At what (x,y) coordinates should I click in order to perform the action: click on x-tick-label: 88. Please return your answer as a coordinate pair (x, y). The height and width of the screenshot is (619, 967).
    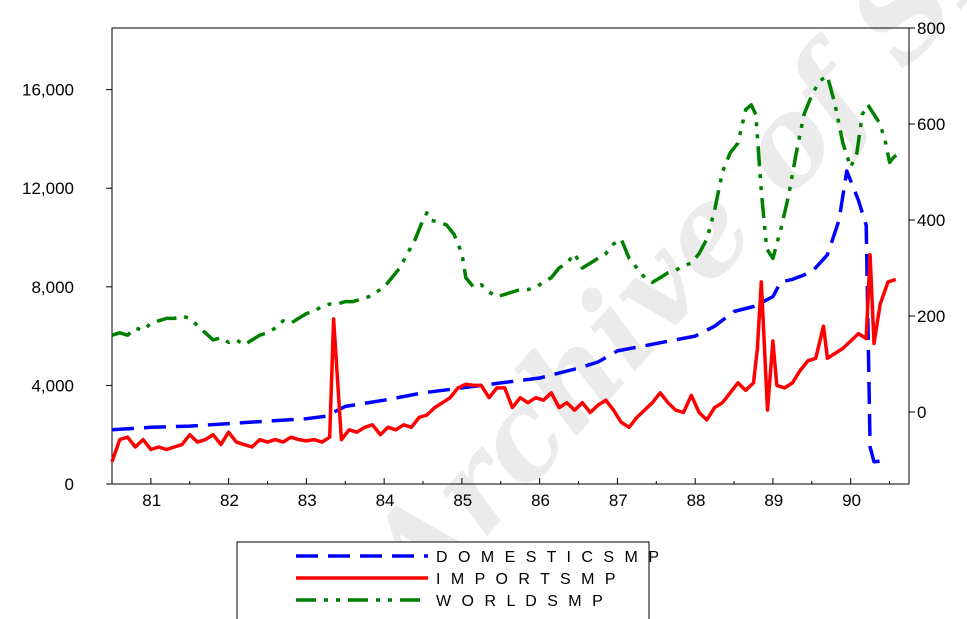
    Looking at the image, I should click on (696, 500).